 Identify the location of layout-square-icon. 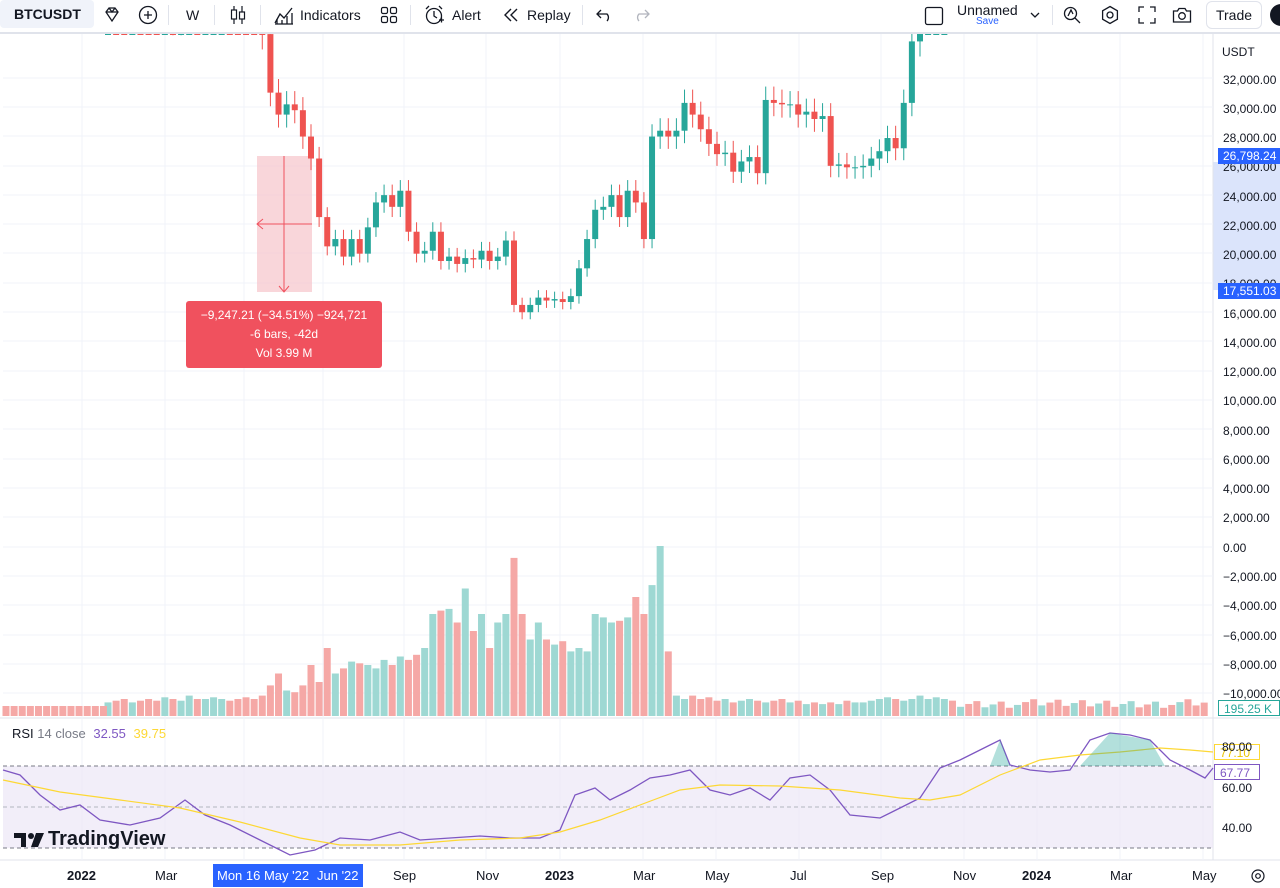
(934, 16).